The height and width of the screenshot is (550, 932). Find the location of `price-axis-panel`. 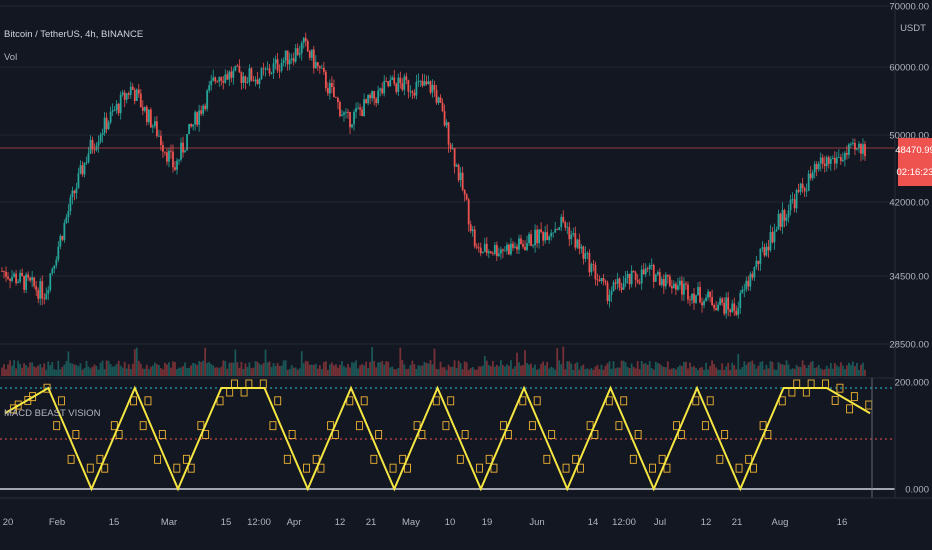

price-axis-panel is located at coordinates (913, 275).